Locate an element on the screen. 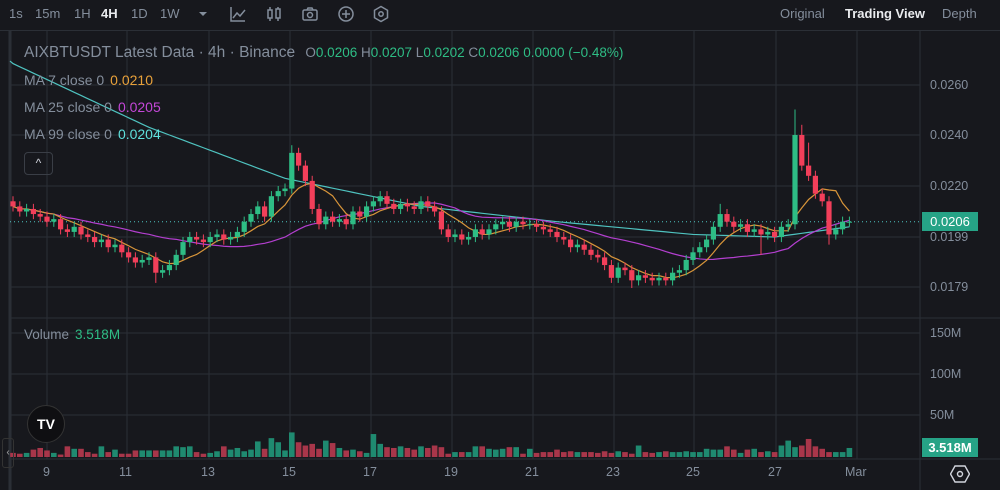 The image size is (1000, 490). chevron-down-icon is located at coordinates (203, 14).